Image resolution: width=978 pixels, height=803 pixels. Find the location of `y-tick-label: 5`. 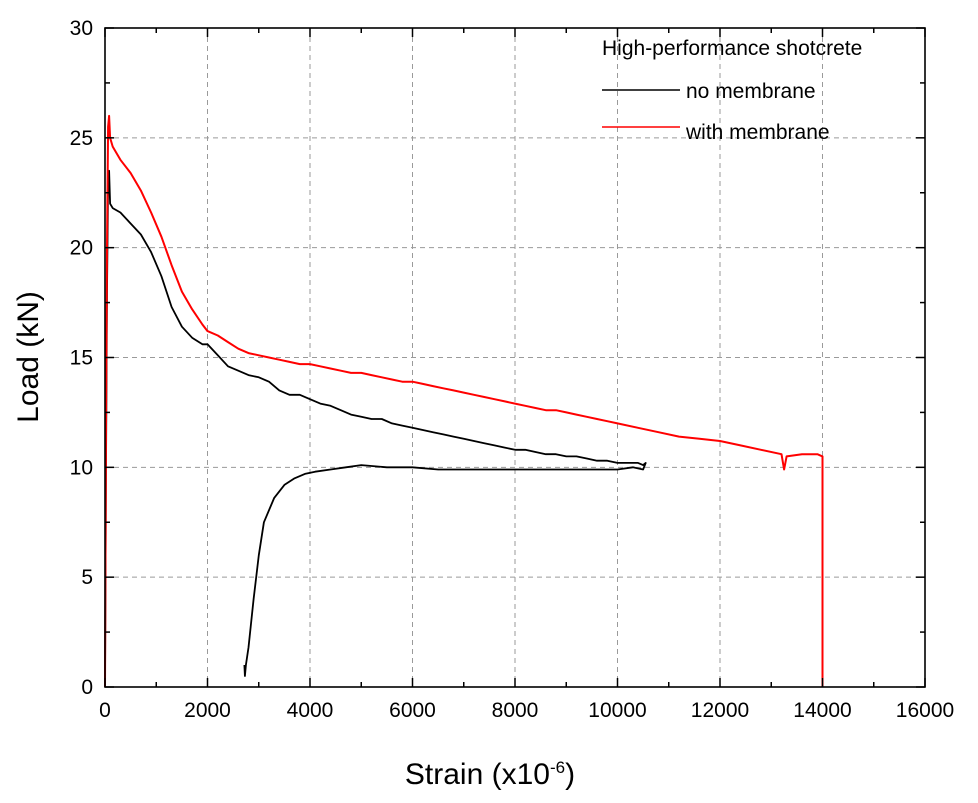

y-tick-label: 5 is located at coordinates (87, 577).